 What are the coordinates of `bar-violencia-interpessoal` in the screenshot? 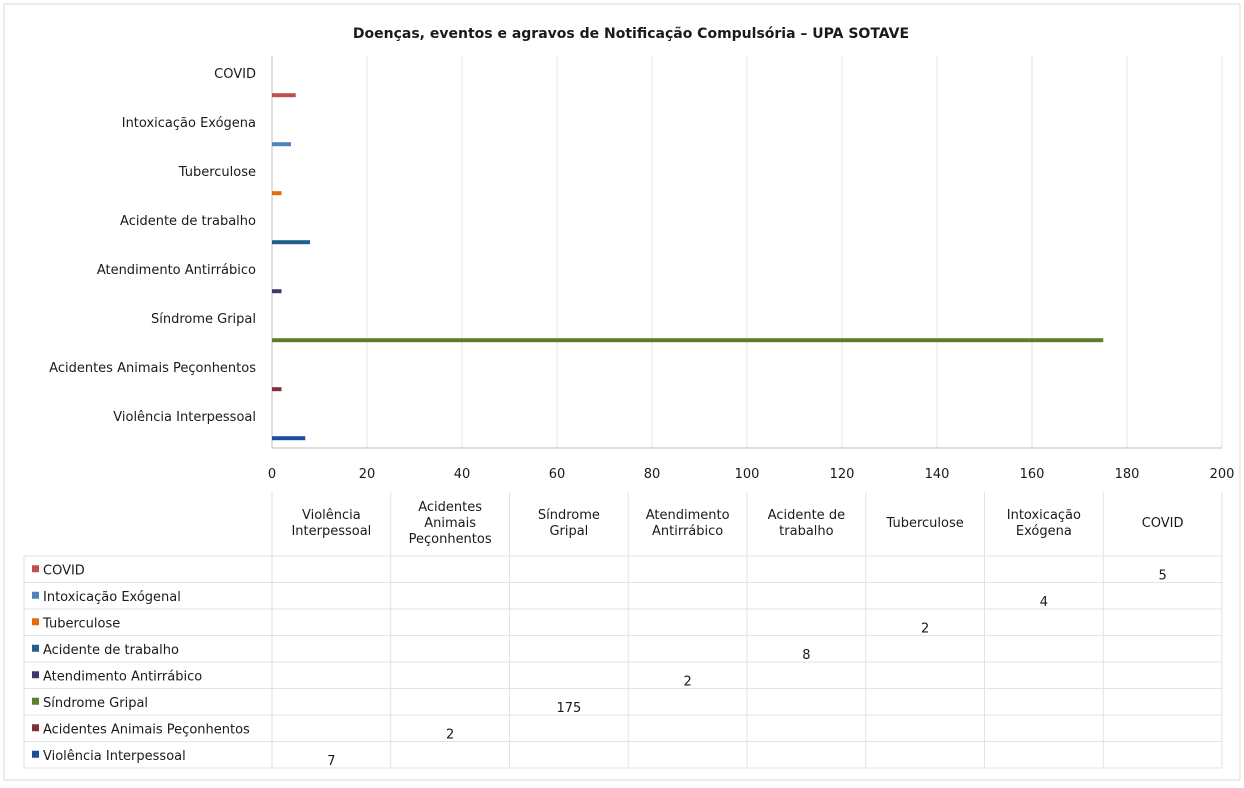 It's located at (289, 438).